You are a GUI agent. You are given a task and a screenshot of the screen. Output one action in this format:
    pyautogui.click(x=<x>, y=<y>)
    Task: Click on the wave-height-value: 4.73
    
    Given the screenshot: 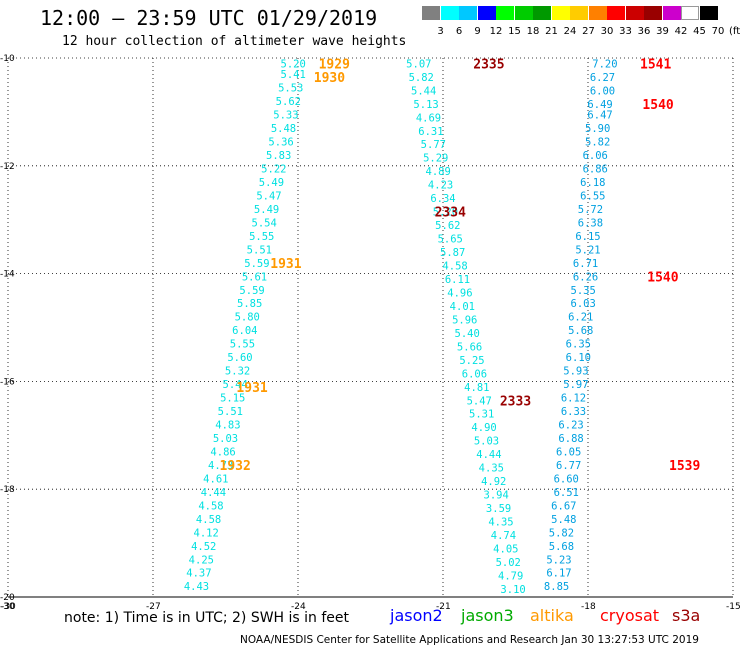 What is the action you would take?
    pyautogui.click(x=220, y=466)
    